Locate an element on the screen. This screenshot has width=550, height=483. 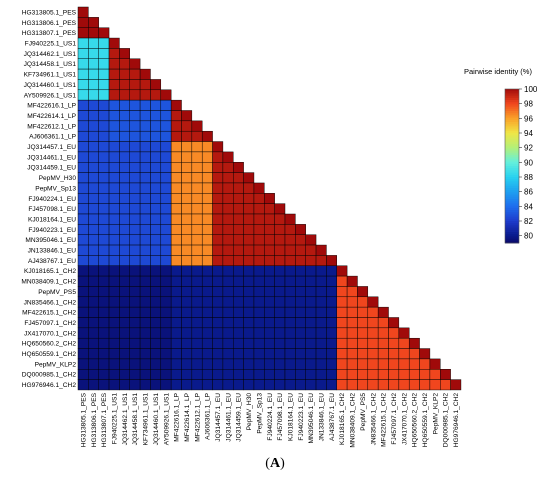
column-label: JX417070.1_CH2 is located at coordinates (404, 419).